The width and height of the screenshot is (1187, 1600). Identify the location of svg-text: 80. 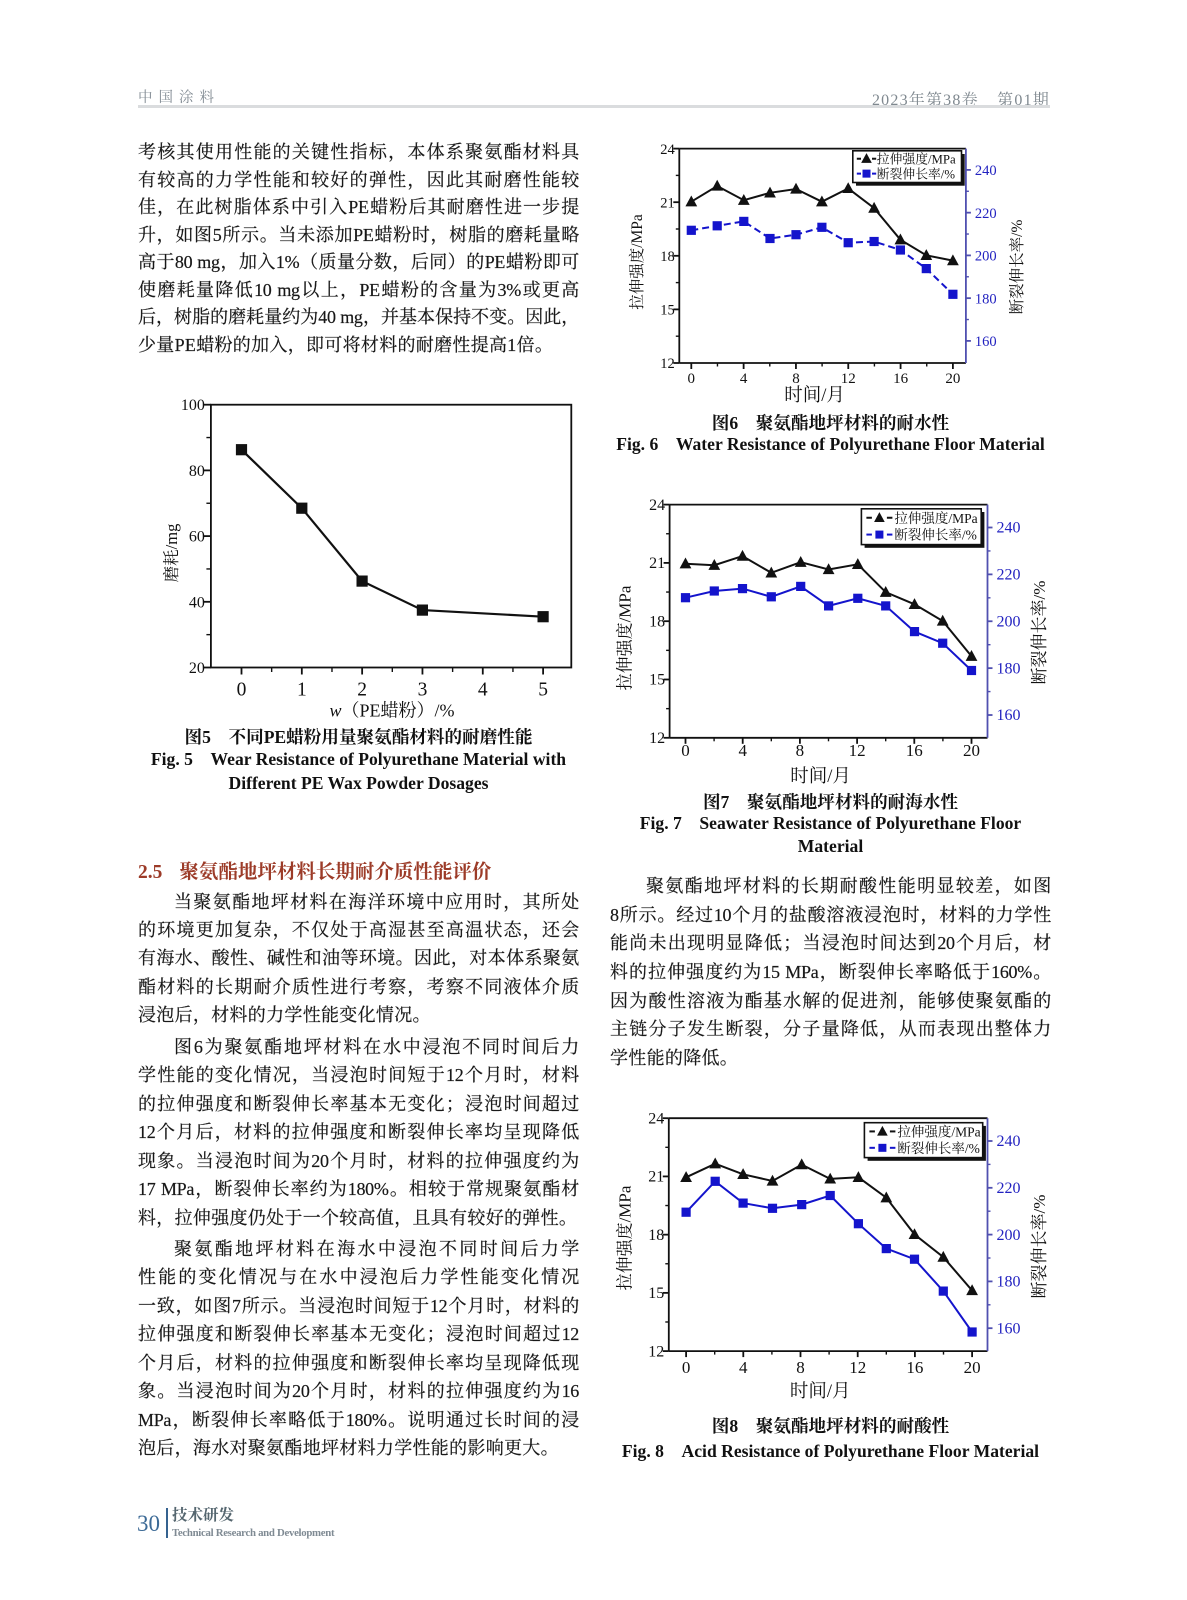
(197, 471).